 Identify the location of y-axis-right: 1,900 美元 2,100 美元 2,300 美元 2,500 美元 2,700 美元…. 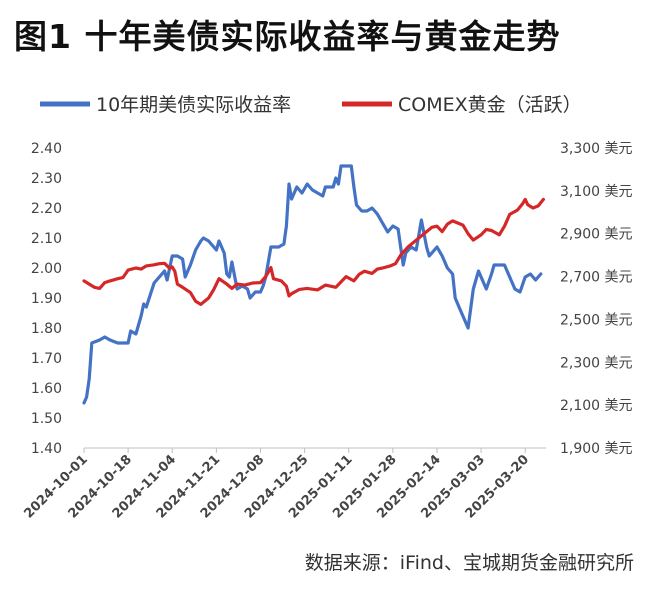
(596, 299).